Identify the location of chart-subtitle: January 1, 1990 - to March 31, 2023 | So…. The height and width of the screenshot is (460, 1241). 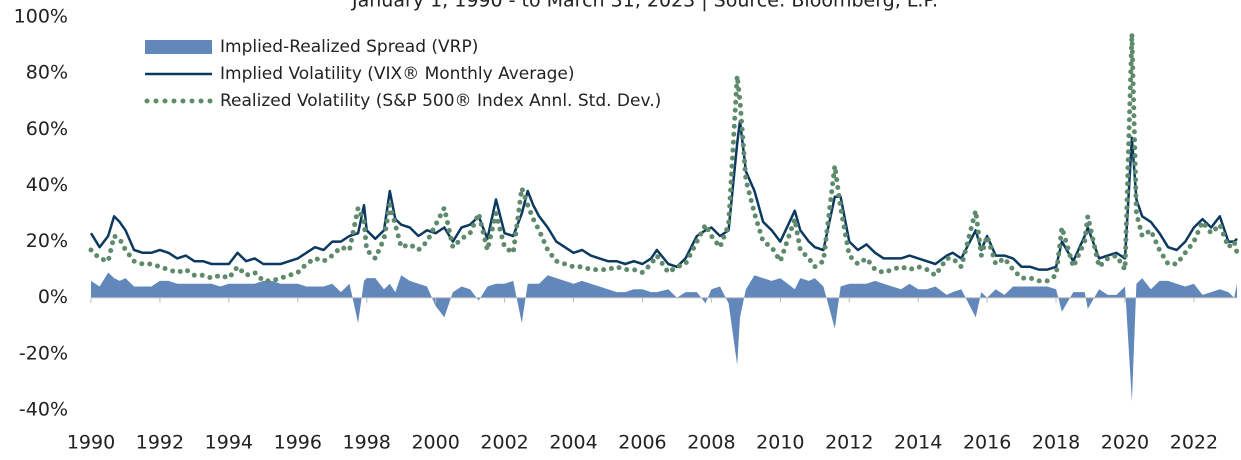
(644, 6).